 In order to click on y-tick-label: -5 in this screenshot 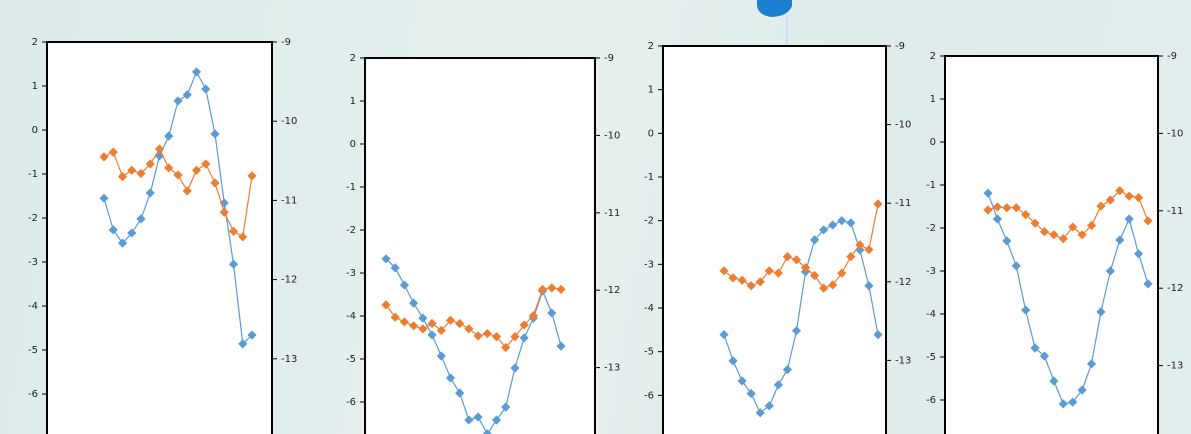, I will do `click(649, 352)`.